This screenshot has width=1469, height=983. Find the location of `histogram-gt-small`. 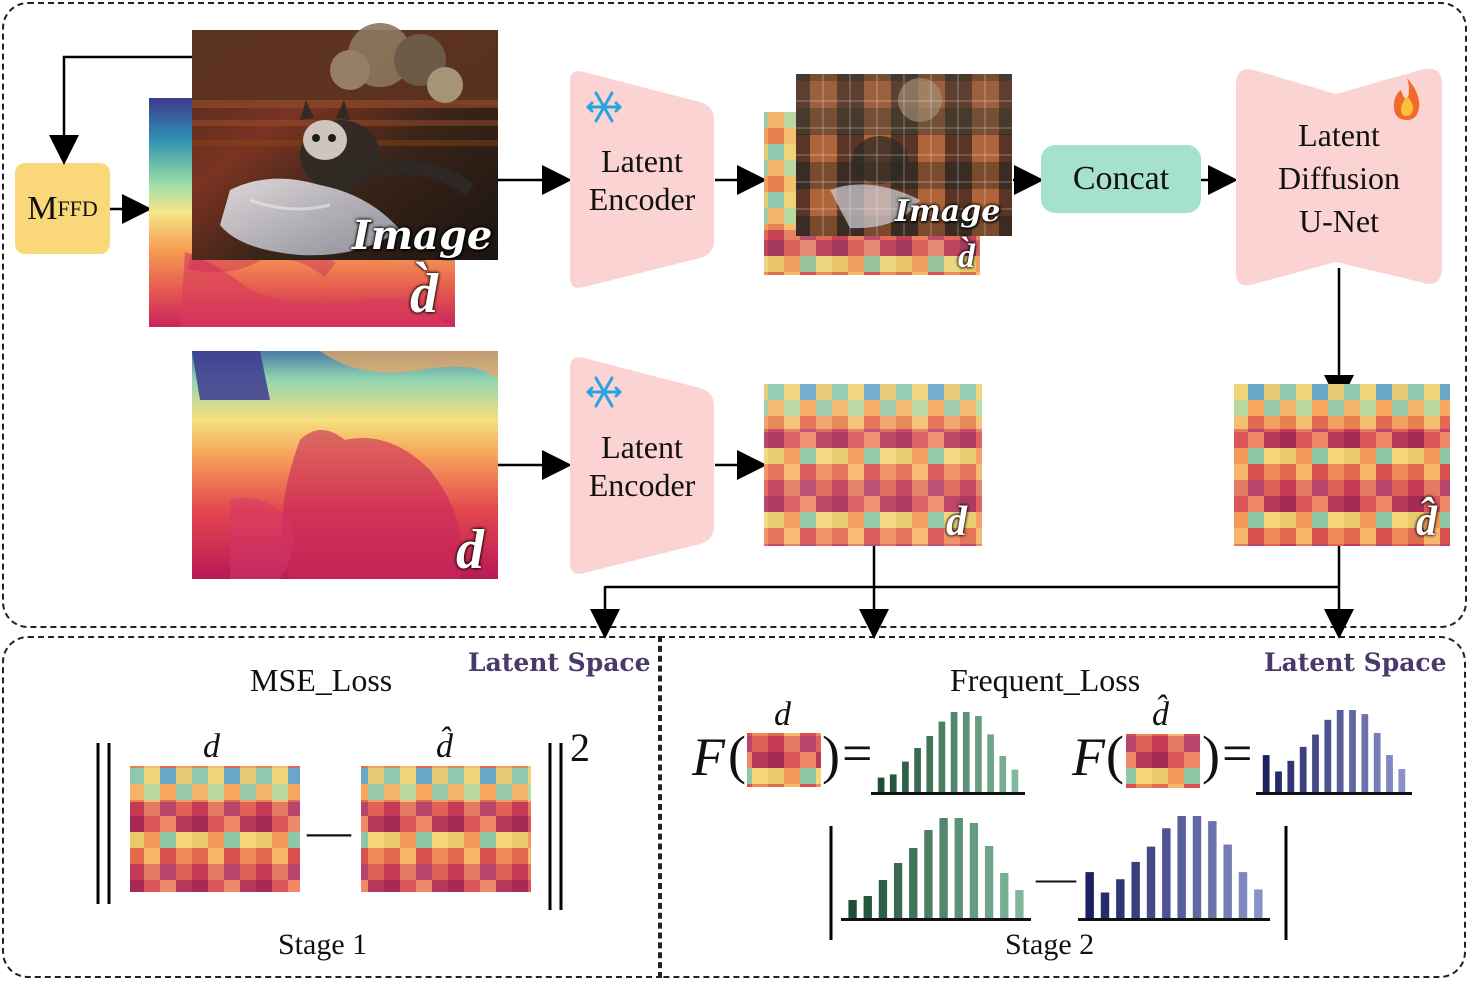

histogram-gt-small is located at coordinates (948, 753).